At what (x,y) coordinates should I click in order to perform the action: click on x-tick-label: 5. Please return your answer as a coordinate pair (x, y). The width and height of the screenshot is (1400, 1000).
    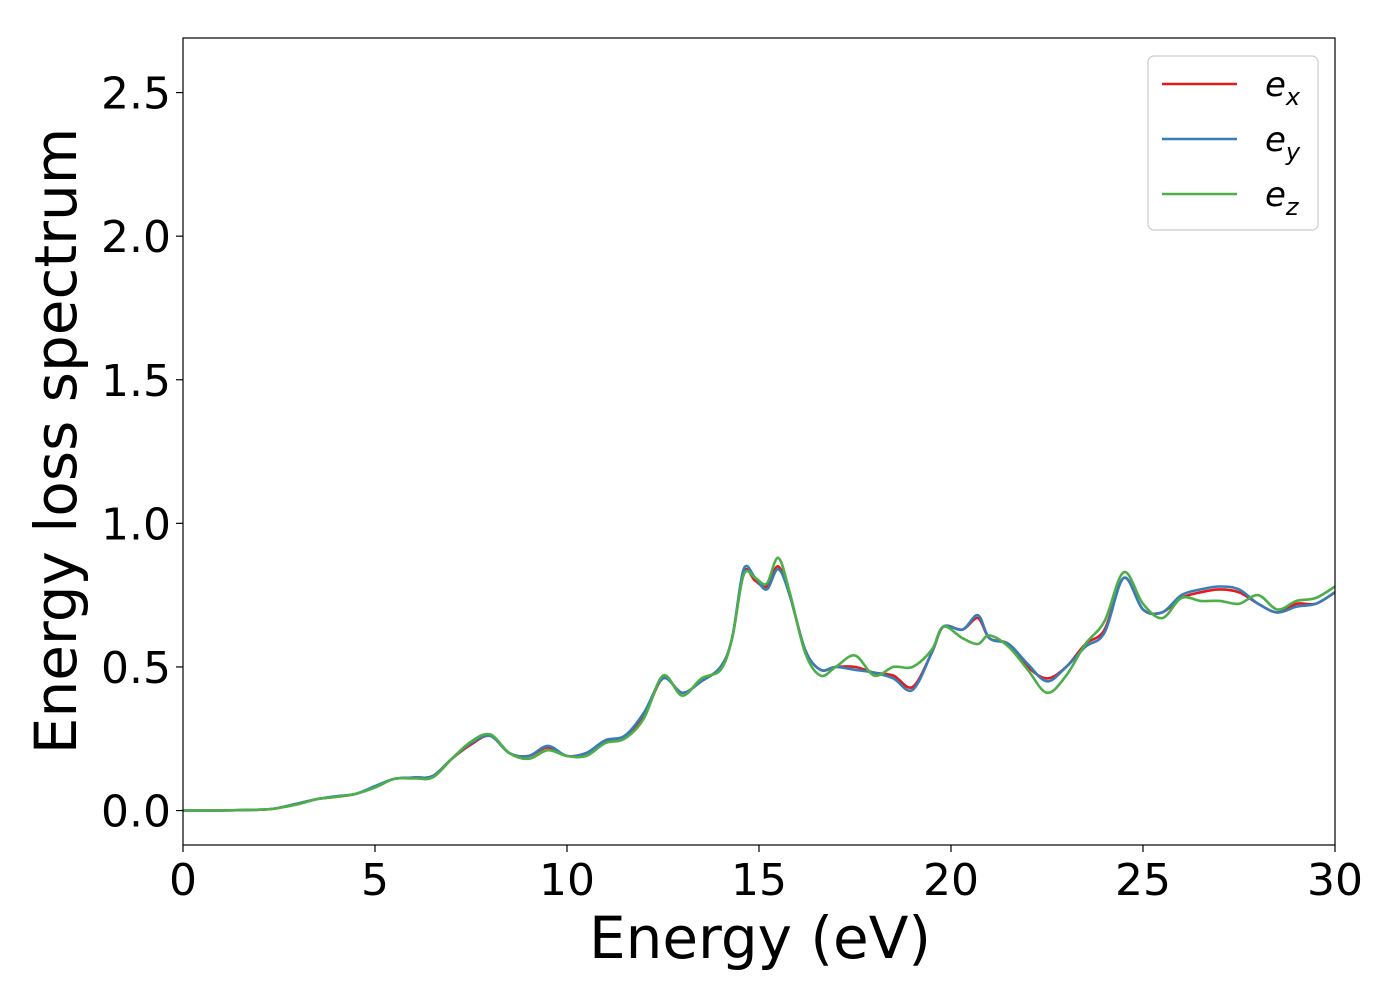
    Looking at the image, I should click on (375, 880).